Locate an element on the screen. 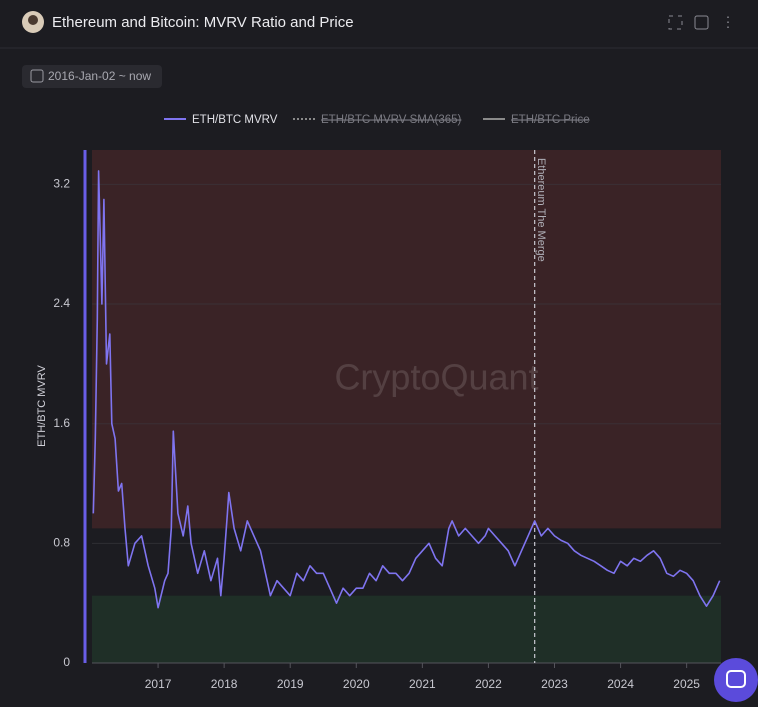 The height and width of the screenshot is (707, 758). x-tick-label: 2023 is located at coordinates (554, 684).